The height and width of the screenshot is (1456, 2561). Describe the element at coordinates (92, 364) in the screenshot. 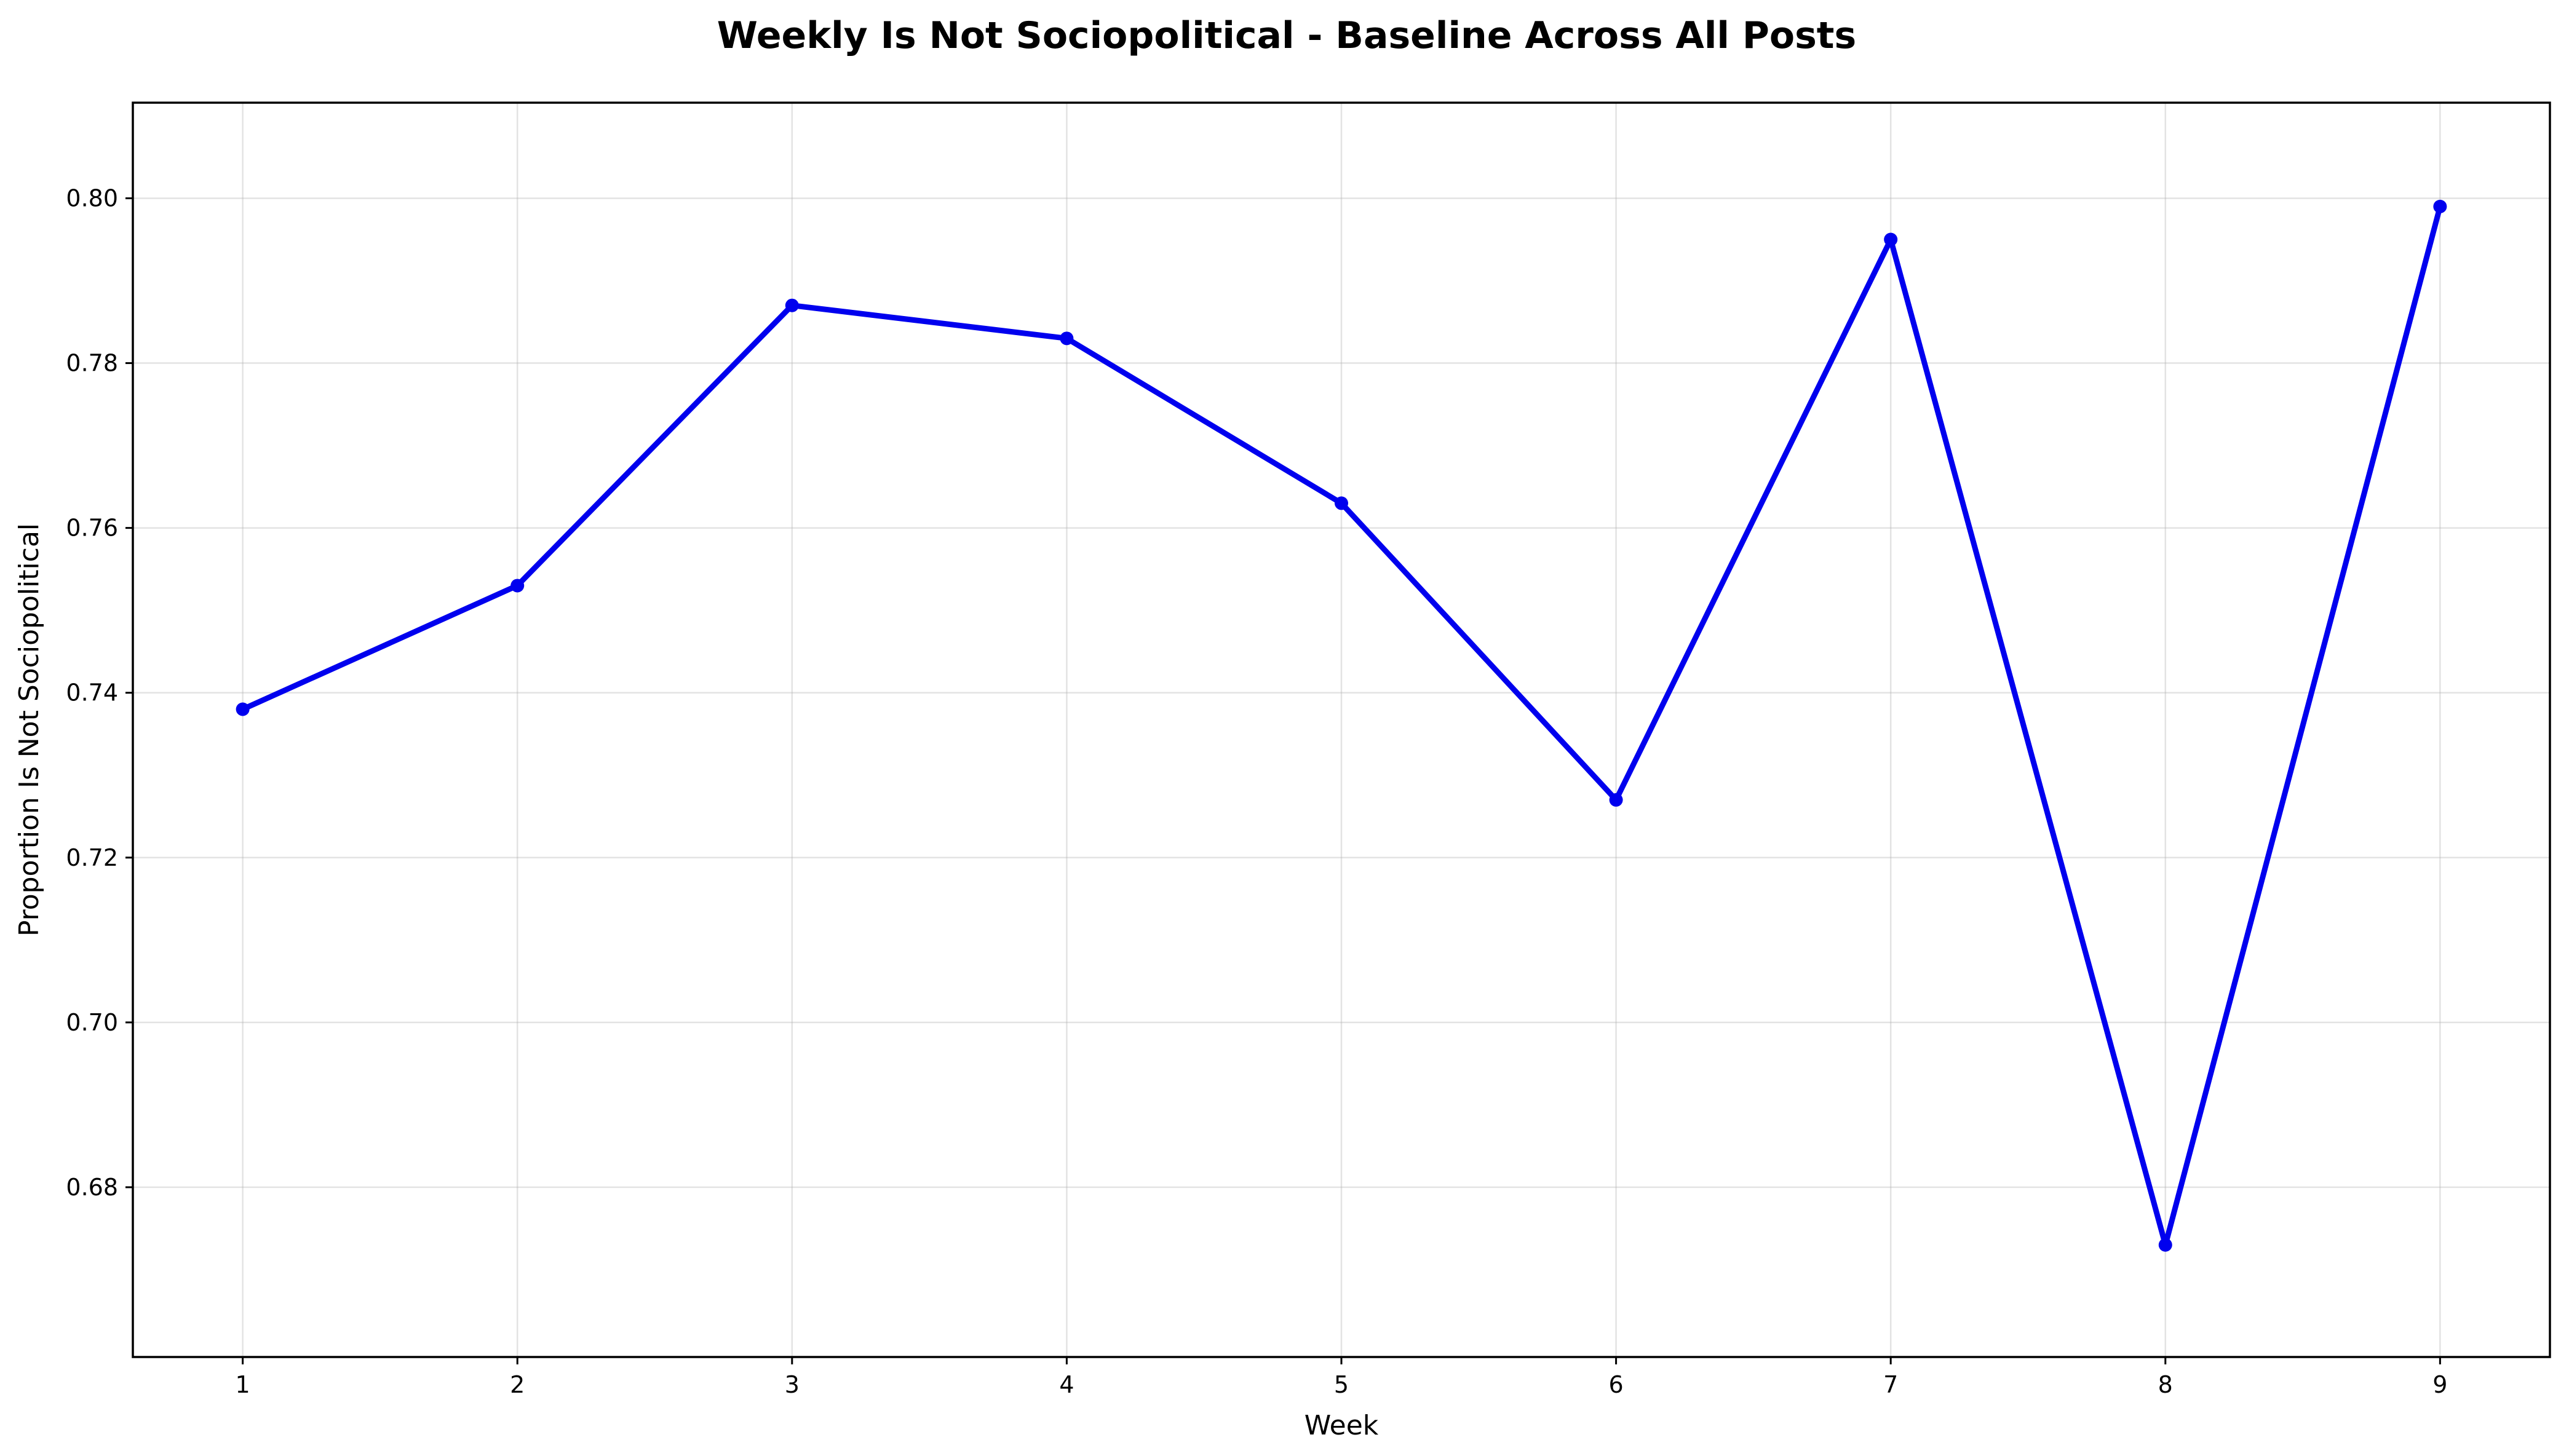

I see `y-tick-label: 0.78` at that location.